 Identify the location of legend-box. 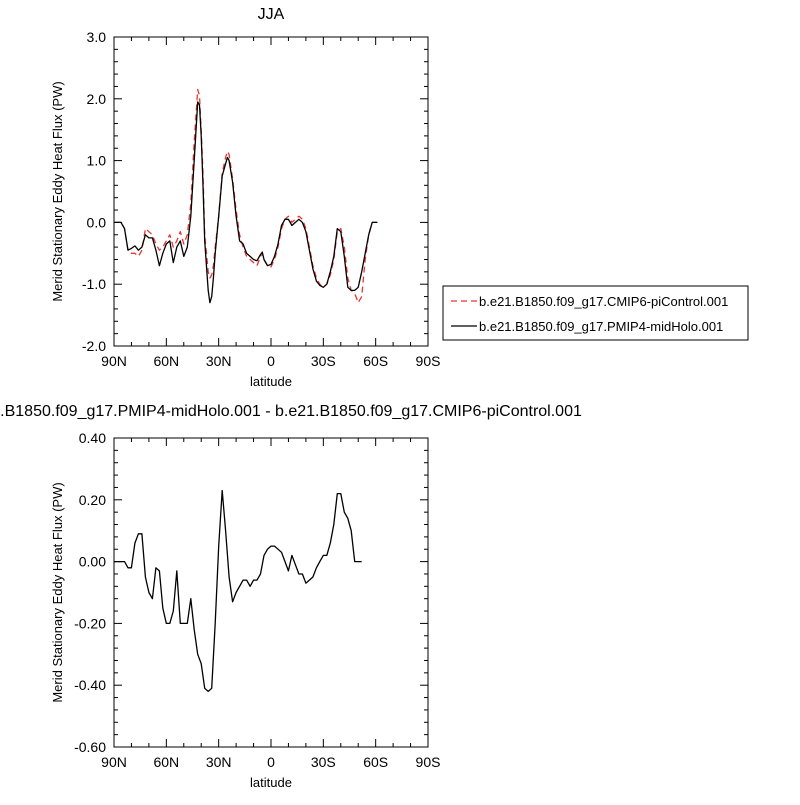
(595, 313).